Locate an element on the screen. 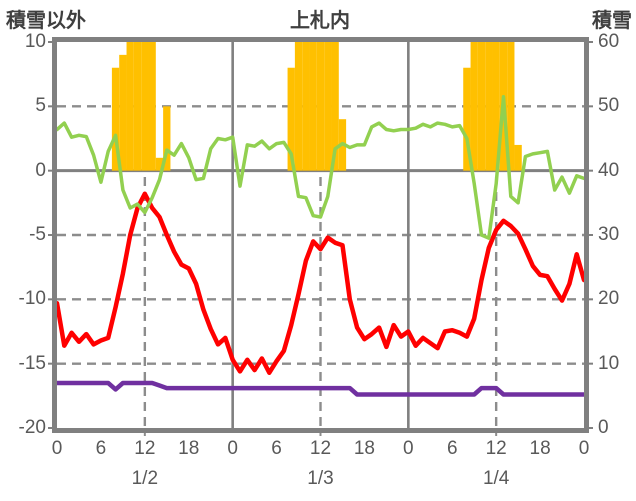 This screenshot has width=636, height=501. date-label: 1/4 is located at coordinates (496, 478).